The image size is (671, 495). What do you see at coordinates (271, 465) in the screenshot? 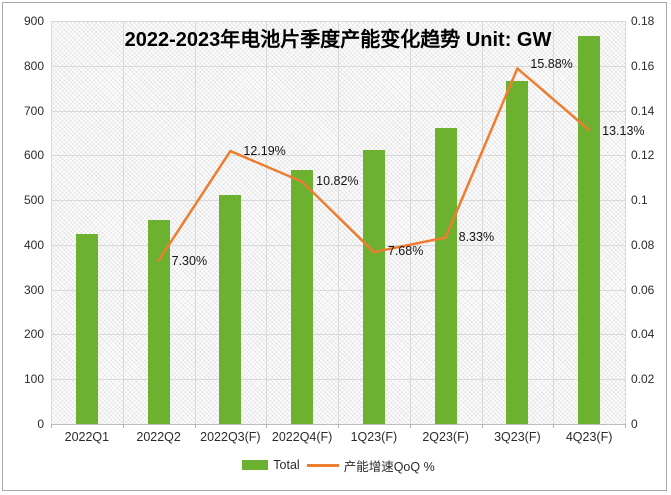
I see `legend-item-total: Total` at bounding box center [271, 465].